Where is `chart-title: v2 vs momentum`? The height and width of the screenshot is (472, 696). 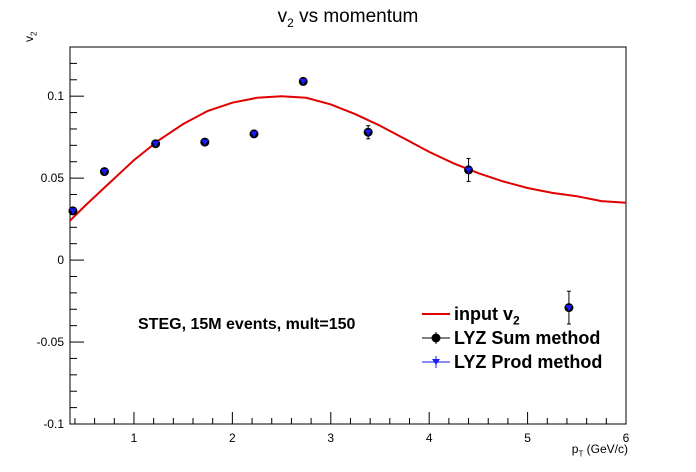 chart-title: v2 vs momentum is located at coordinates (348, 18).